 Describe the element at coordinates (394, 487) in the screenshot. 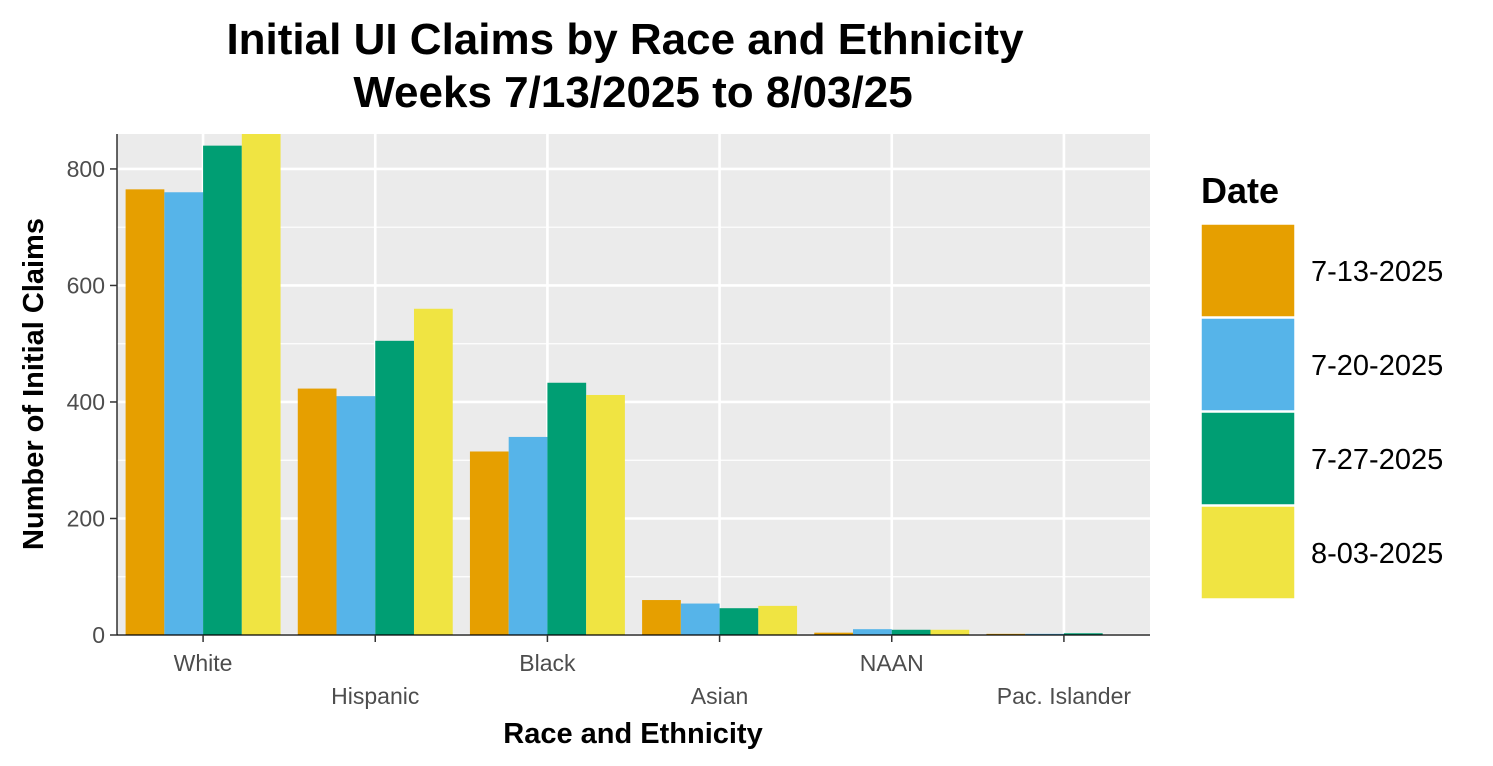

I see `bar-hispanic-7-27-2025` at that location.